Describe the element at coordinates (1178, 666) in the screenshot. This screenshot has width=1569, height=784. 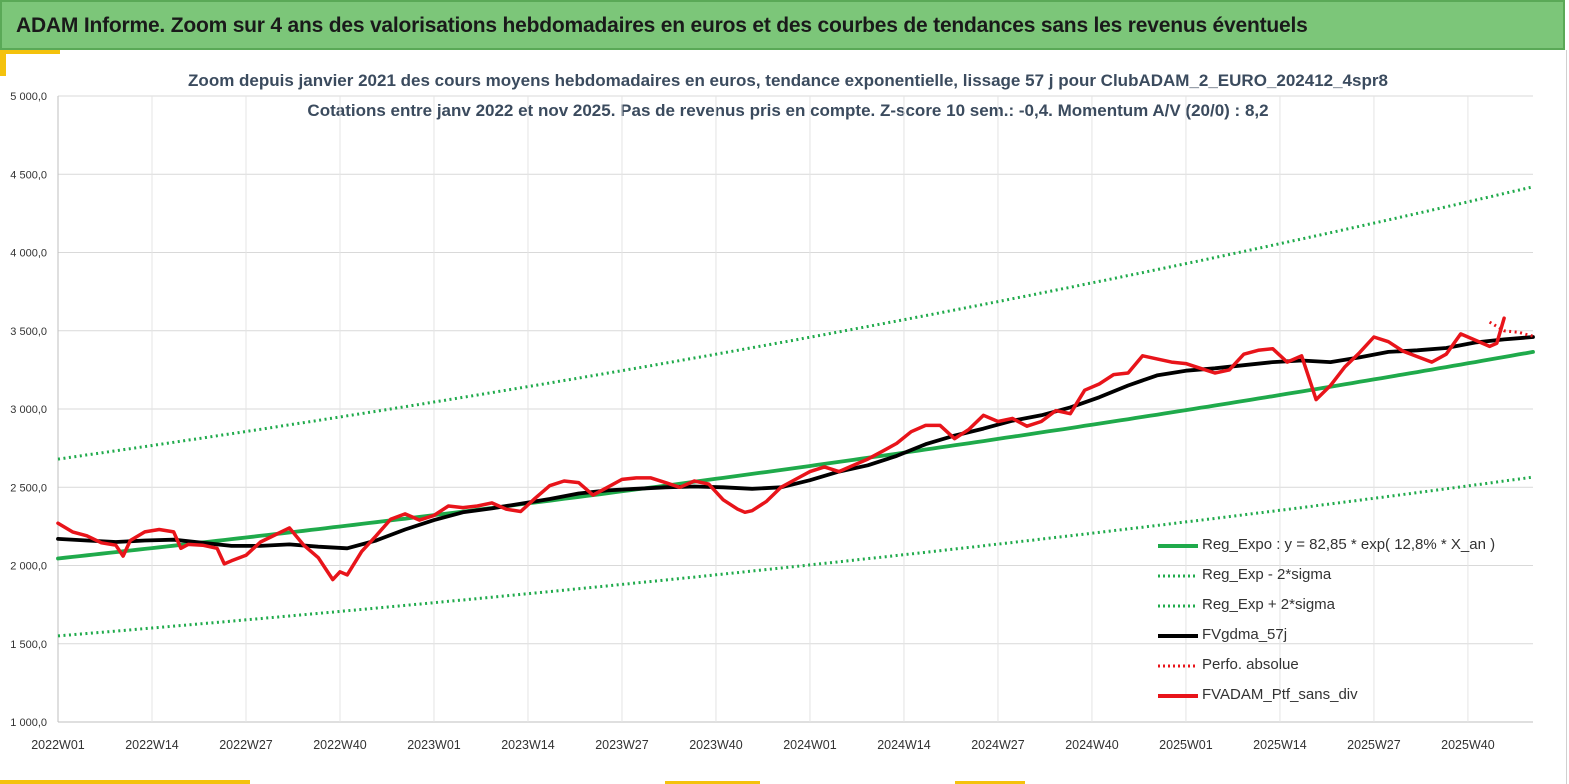
I see `legend-swatch-perfo` at that location.